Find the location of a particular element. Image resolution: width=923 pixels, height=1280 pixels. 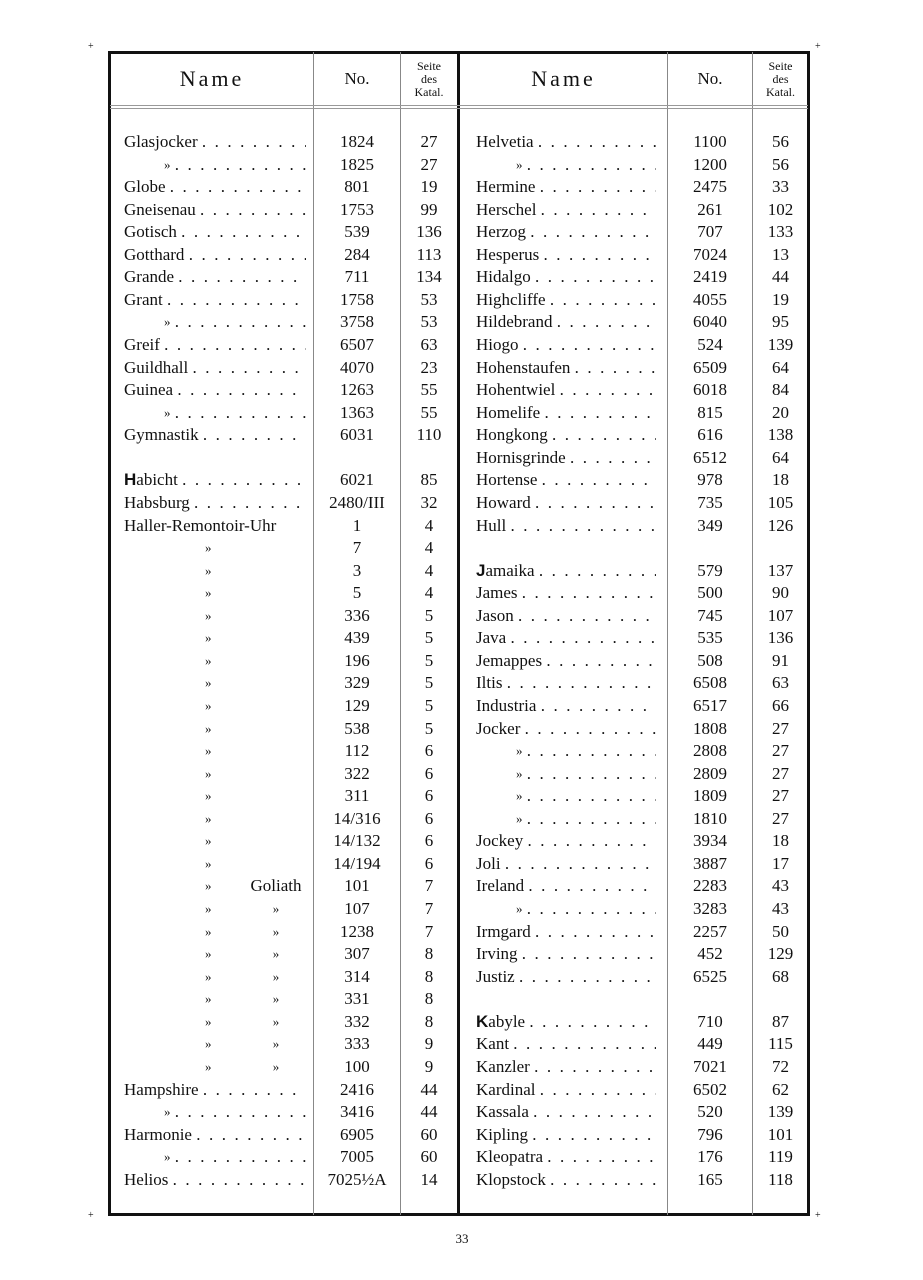

catalog-number: 6512 is located at coordinates (710, 457).